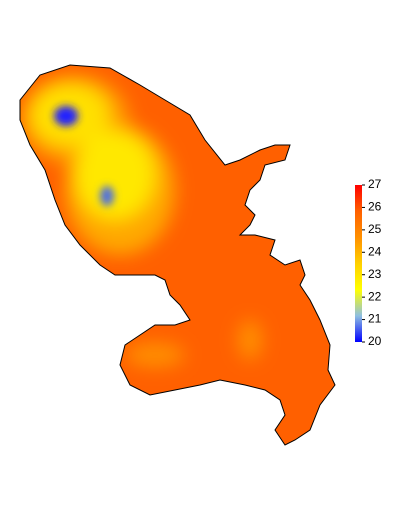 Image resolution: width=418 pixels, height=528 pixels. I want to click on colorbar-tick-label: 22, so click(375, 296).